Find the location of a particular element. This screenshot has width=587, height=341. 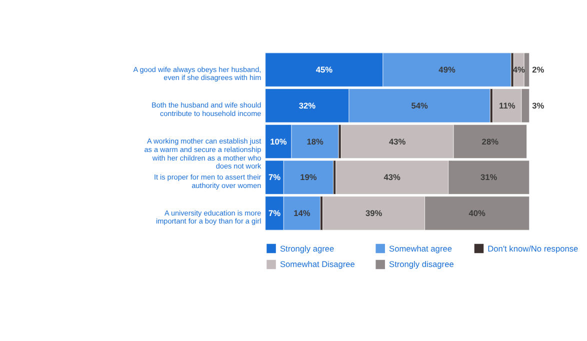

data-label: 40% is located at coordinates (477, 213).